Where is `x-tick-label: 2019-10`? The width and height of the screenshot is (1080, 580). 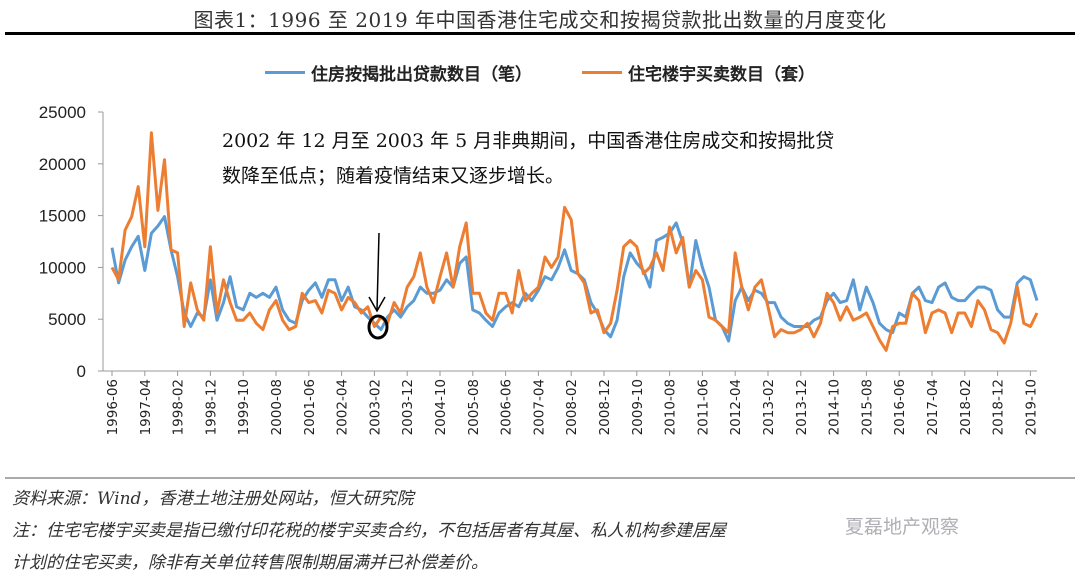
x-tick-label: 2019-10 is located at coordinates (1031, 407).